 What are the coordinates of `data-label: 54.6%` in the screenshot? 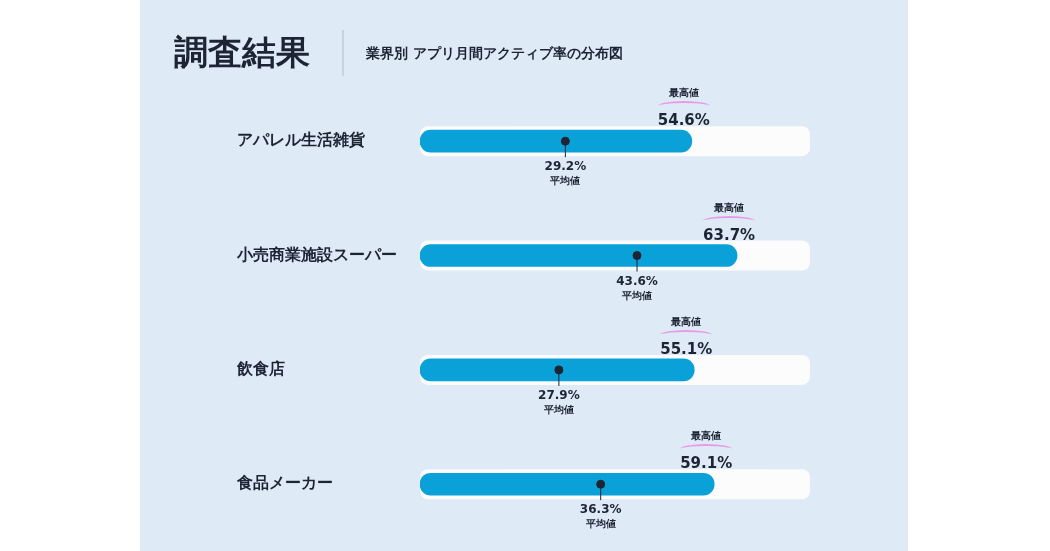 It's located at (683, 120).